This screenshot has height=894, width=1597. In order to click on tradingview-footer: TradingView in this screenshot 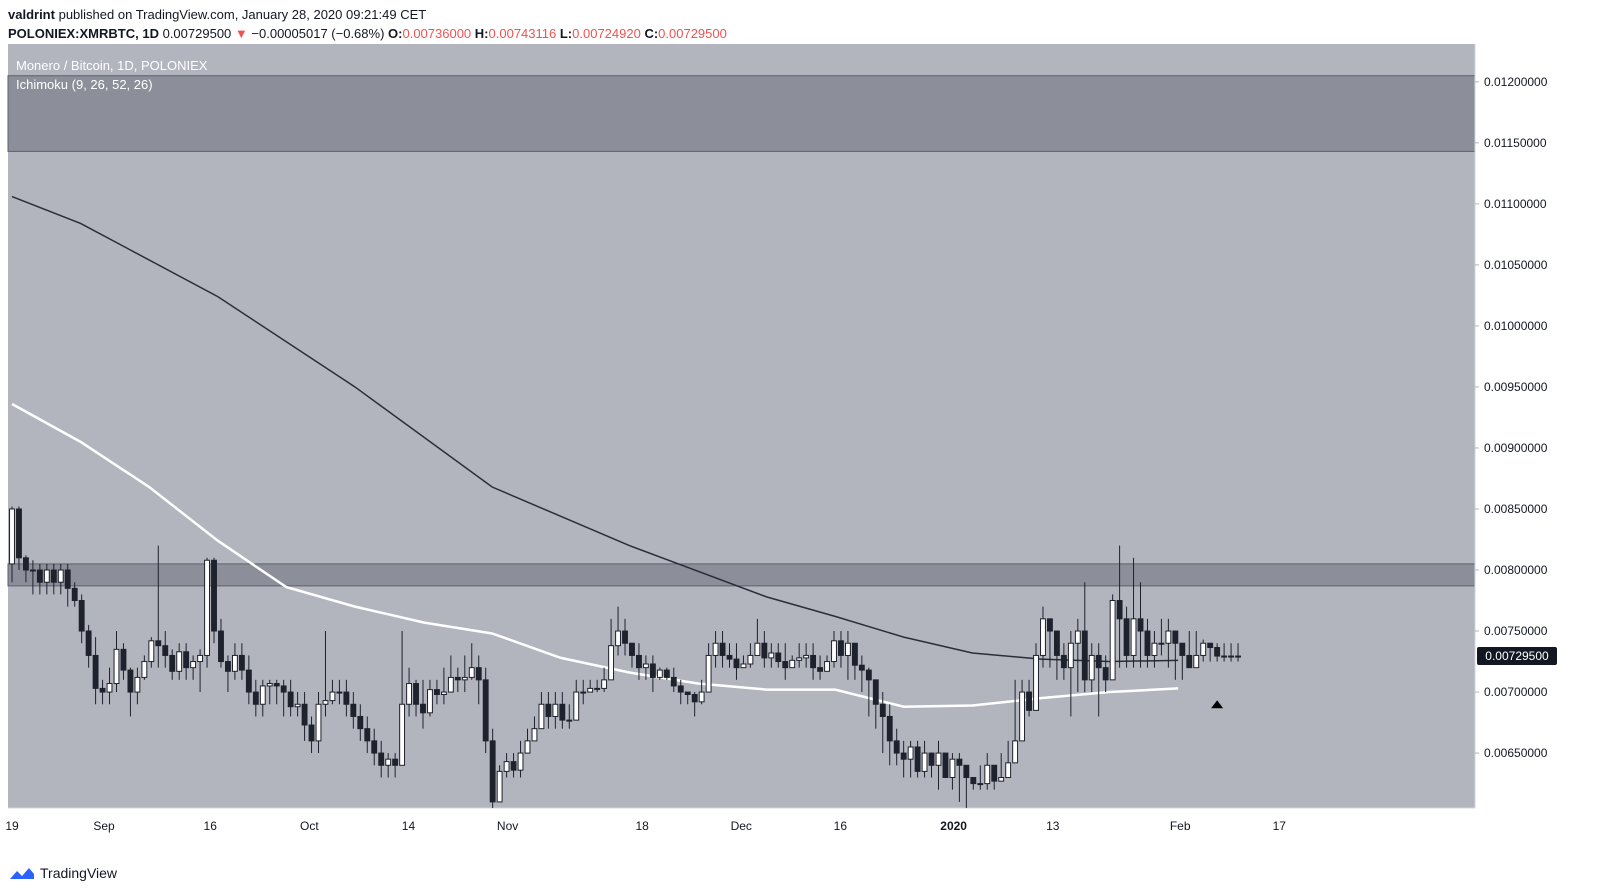, I will do `click(62, 873)`.